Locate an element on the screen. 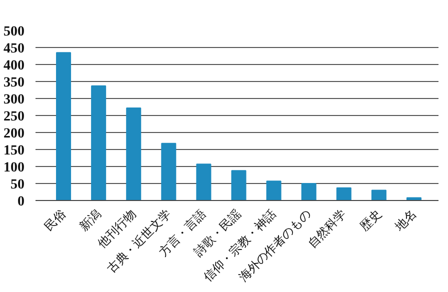 The width and height of the screenshot is (448, 292). y-tick-label: 100 is located at coordinates (14, 168).